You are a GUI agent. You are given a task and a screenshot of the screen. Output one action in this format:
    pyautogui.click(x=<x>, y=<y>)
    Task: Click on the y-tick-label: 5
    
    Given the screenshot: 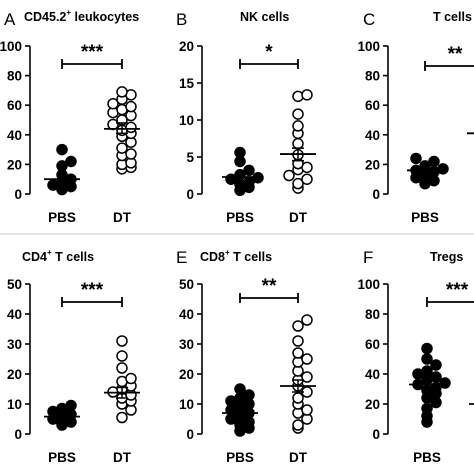 What is the action you would take?
    pyautogui.click(x=190, y=157)
    